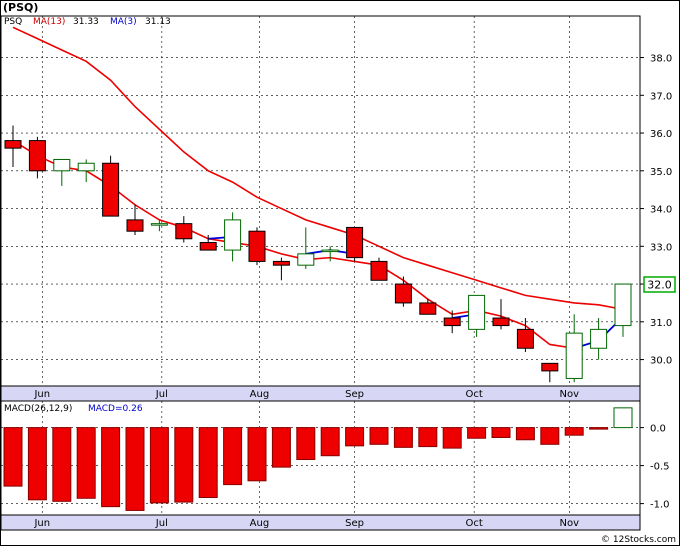  Describe the element at coordinates (661, 323) in the screenshot. I see `price-y-tick-label: 31.0` at that location.